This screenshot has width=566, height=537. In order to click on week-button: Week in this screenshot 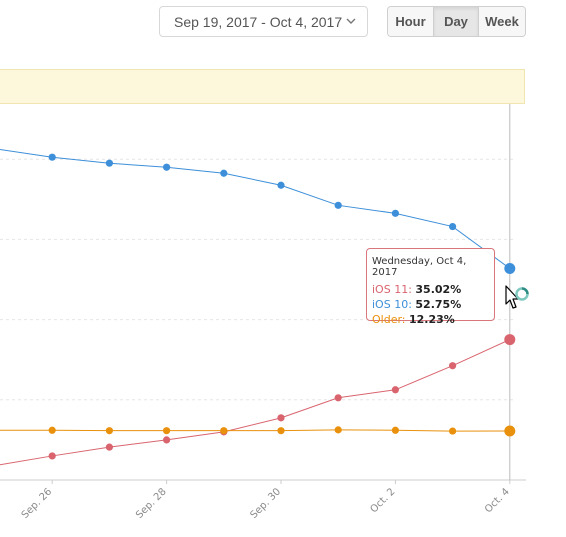, I will do `click(501, 21)`.